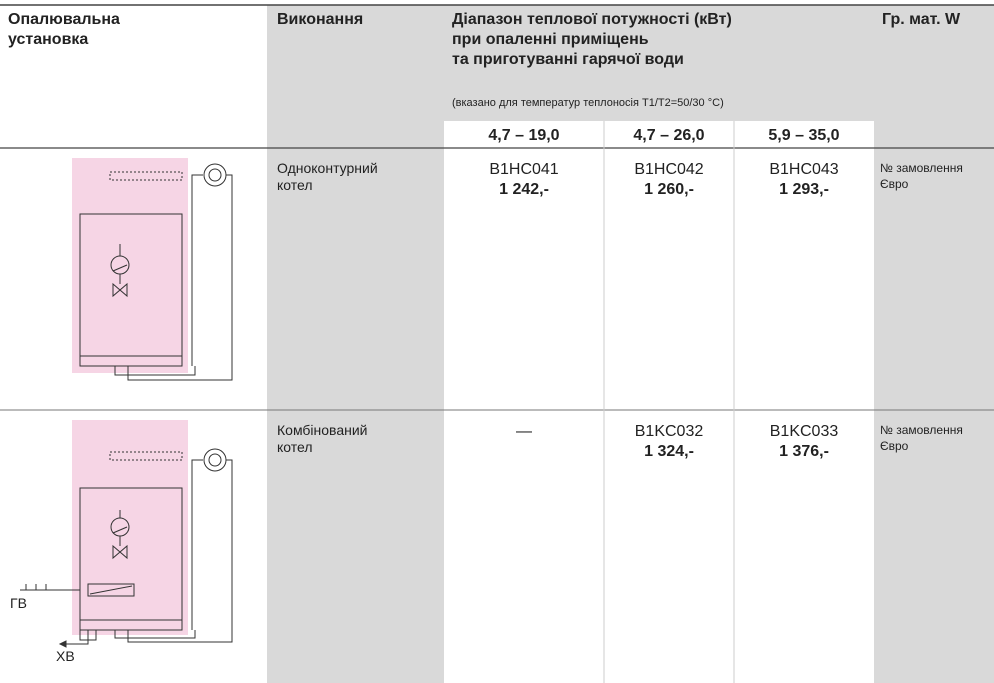  What do you see at coordinates (320, 19) in the screenshot?
I see `header-design: Виконання` at bounding box center [320, 19].